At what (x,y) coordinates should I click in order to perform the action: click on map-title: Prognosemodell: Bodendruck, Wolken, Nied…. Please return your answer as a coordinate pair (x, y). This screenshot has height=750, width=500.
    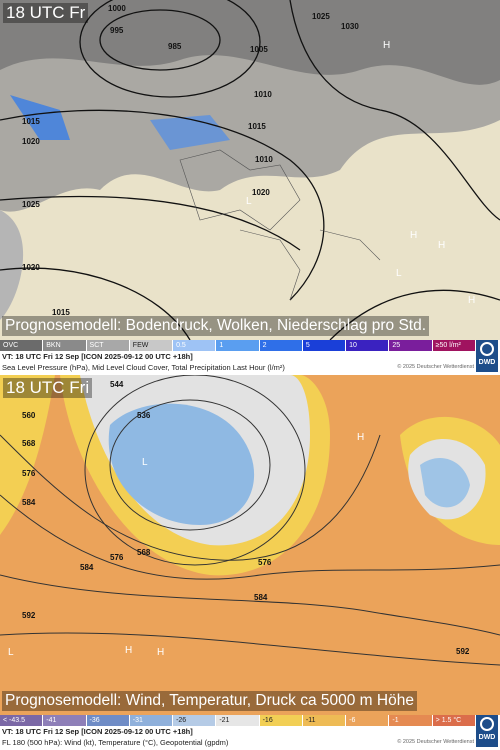
    Looking at the image, I should click on (216, 326).